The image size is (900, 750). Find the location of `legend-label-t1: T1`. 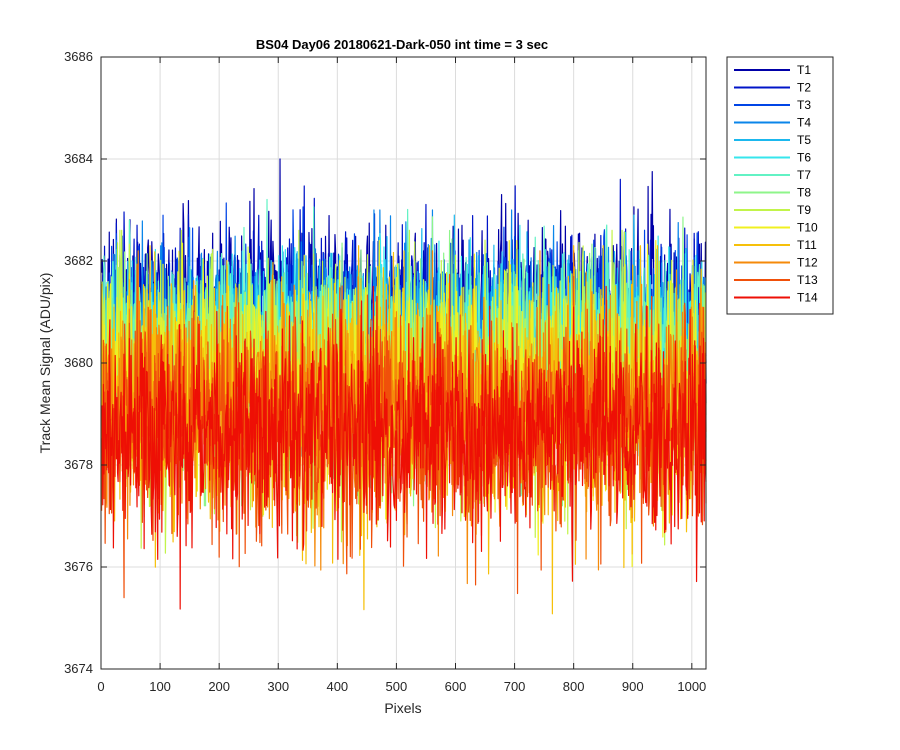

legend-label-t1: T1 is located at coordinates (804, 70).